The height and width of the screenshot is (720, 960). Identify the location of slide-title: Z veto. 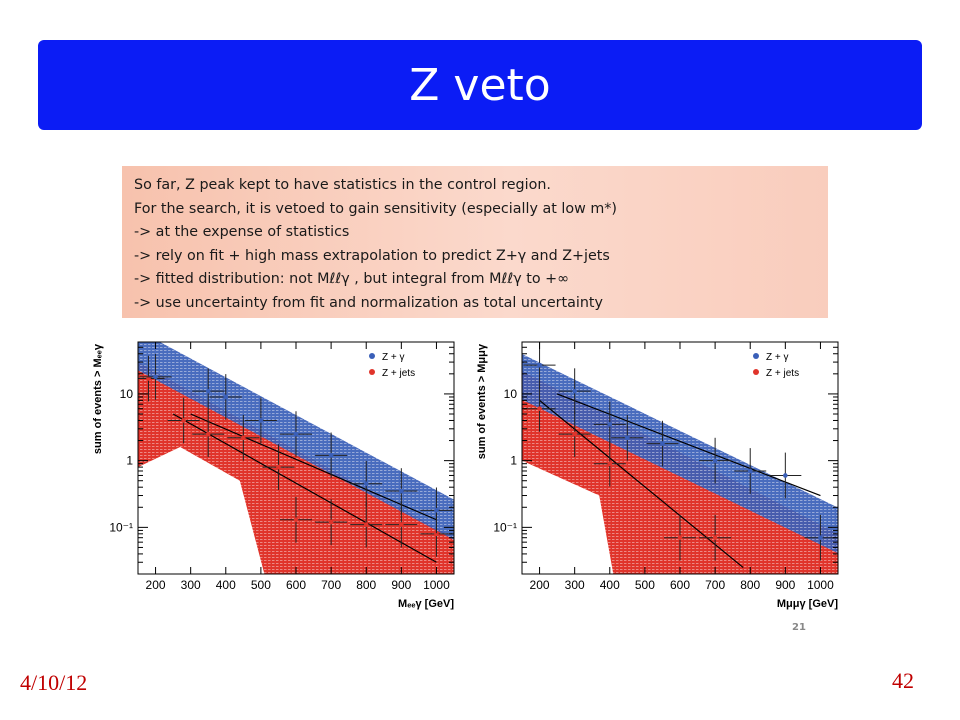
(480, 85).